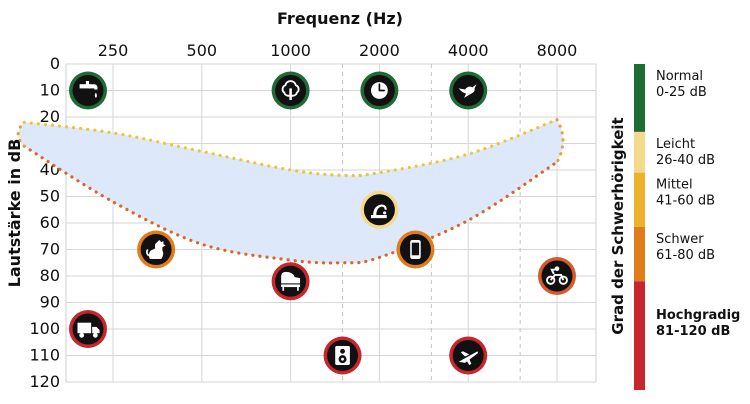 This screenshot has height=404, width=750. What do you see at coordinates (639, 254) in the screenshot?
I see `legend-band-schwer` at bounding box center [639, 254].